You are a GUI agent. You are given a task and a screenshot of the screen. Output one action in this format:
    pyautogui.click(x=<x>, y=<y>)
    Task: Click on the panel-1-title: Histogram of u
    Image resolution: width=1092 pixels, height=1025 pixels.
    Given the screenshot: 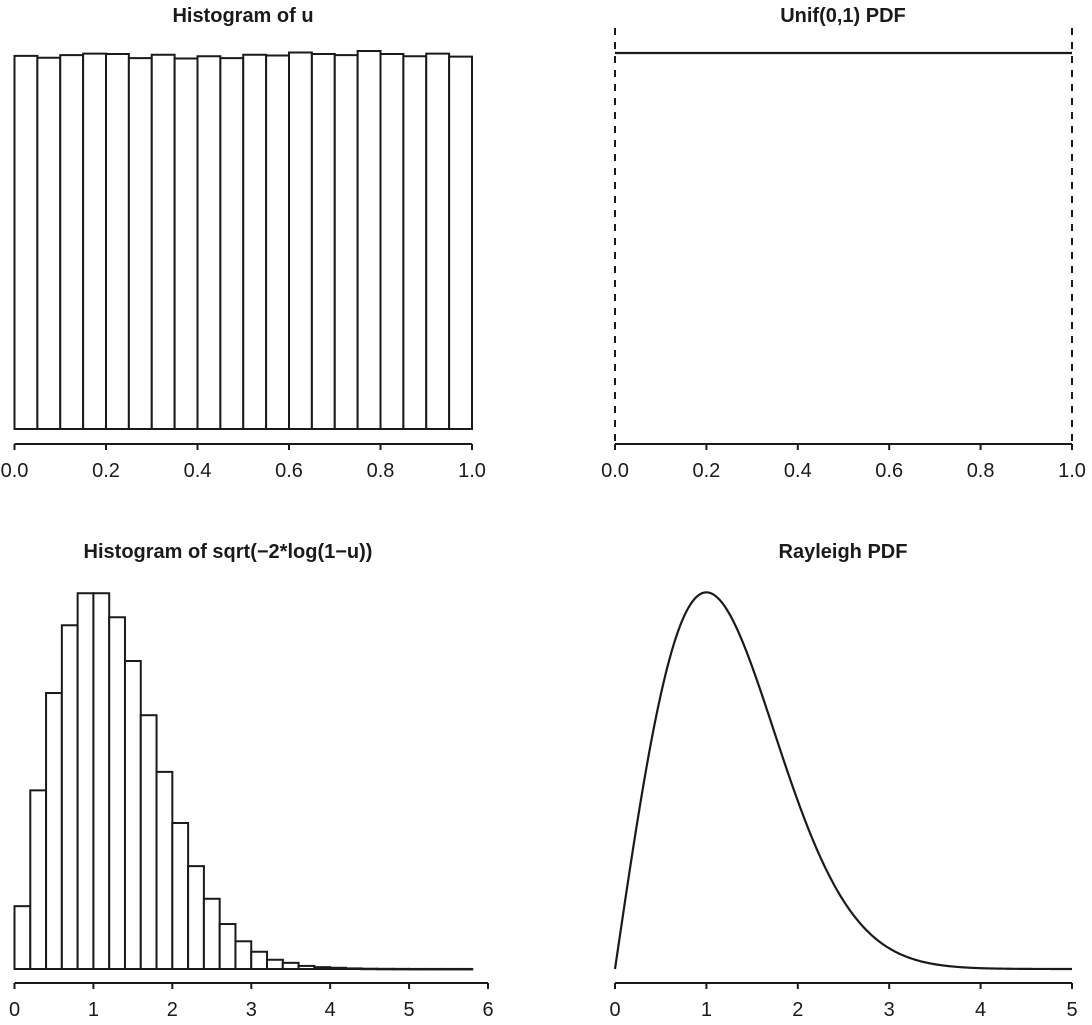 What is the action you would take?
    pyautogui.click(x=242, y=16)
    